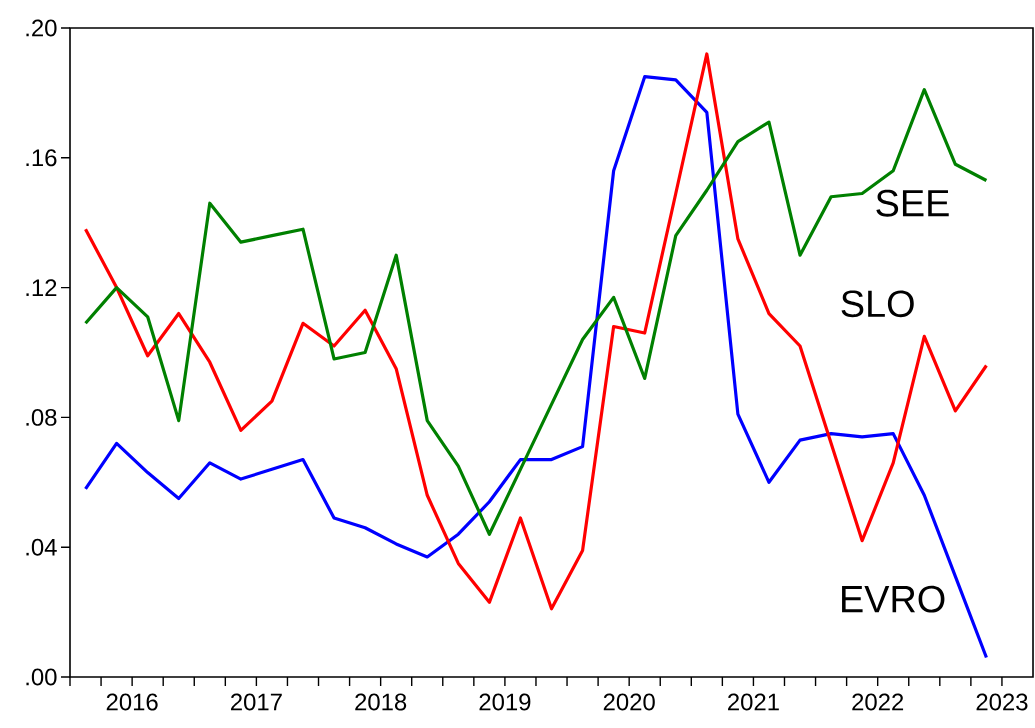  I want to click on y-tick-label: .12, so click(41, 287).